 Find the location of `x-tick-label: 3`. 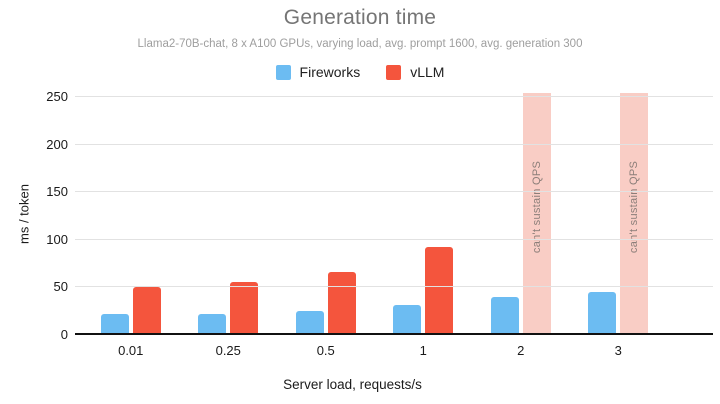

x-tick-label: 3 is located at coordinates (618, 350).